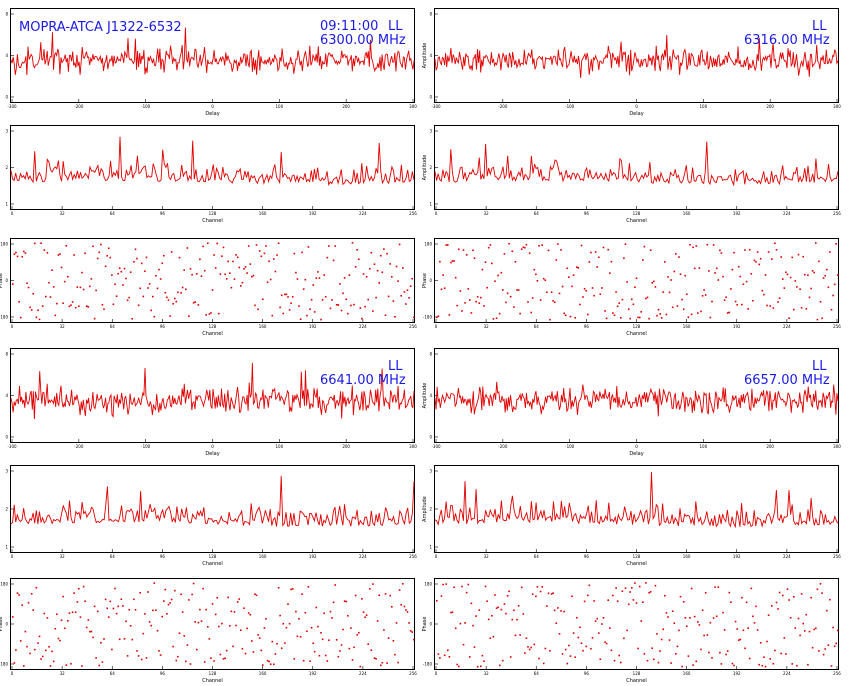  What do you see at coordinates (430, 354) in the screenshot?
I see `y-tick-label: 8` at bounding box center [430, 354].